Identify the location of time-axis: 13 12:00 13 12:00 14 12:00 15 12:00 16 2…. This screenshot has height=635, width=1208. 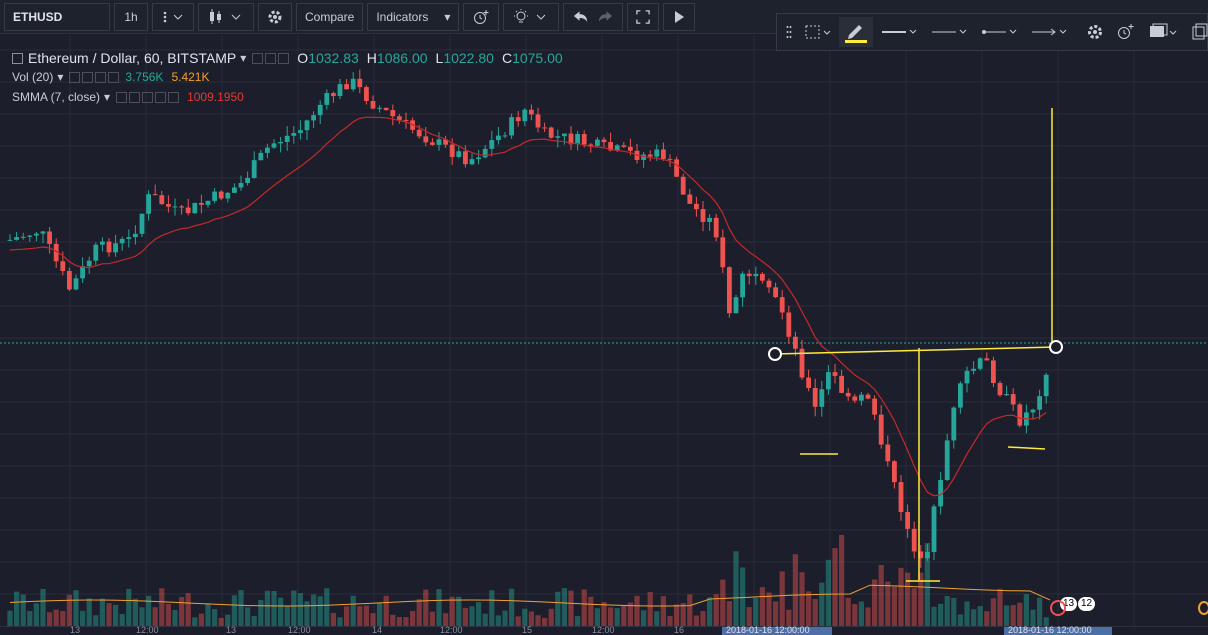
(604, 630).